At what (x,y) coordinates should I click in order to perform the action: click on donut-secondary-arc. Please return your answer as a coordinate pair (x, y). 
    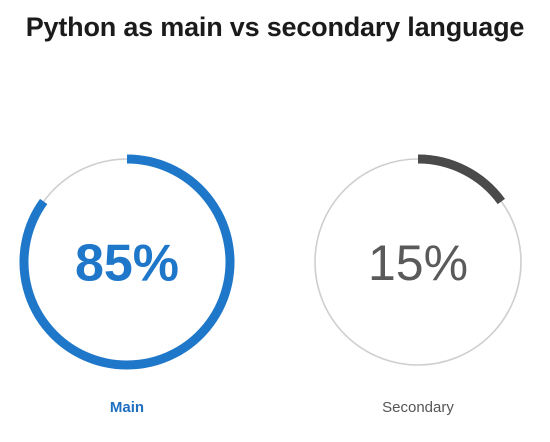
    Looking at the image, I should click on (459, 180).